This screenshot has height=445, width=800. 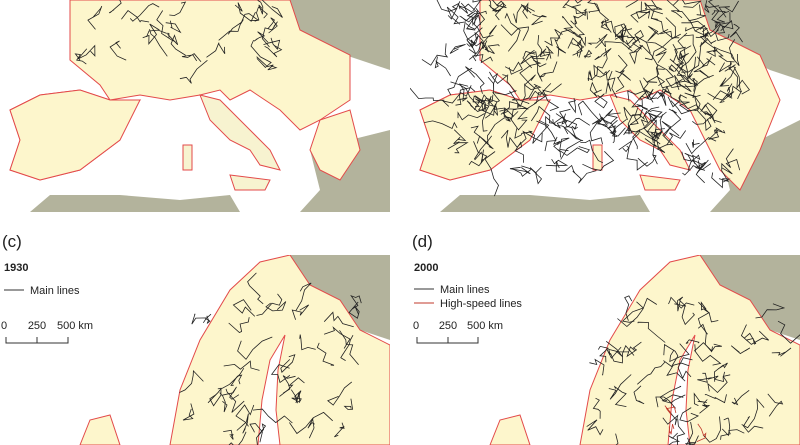 What do you see at coordinates (416, 326) in the screenshot?
I see `scale-label: 0` at bounding box center [416, 326].